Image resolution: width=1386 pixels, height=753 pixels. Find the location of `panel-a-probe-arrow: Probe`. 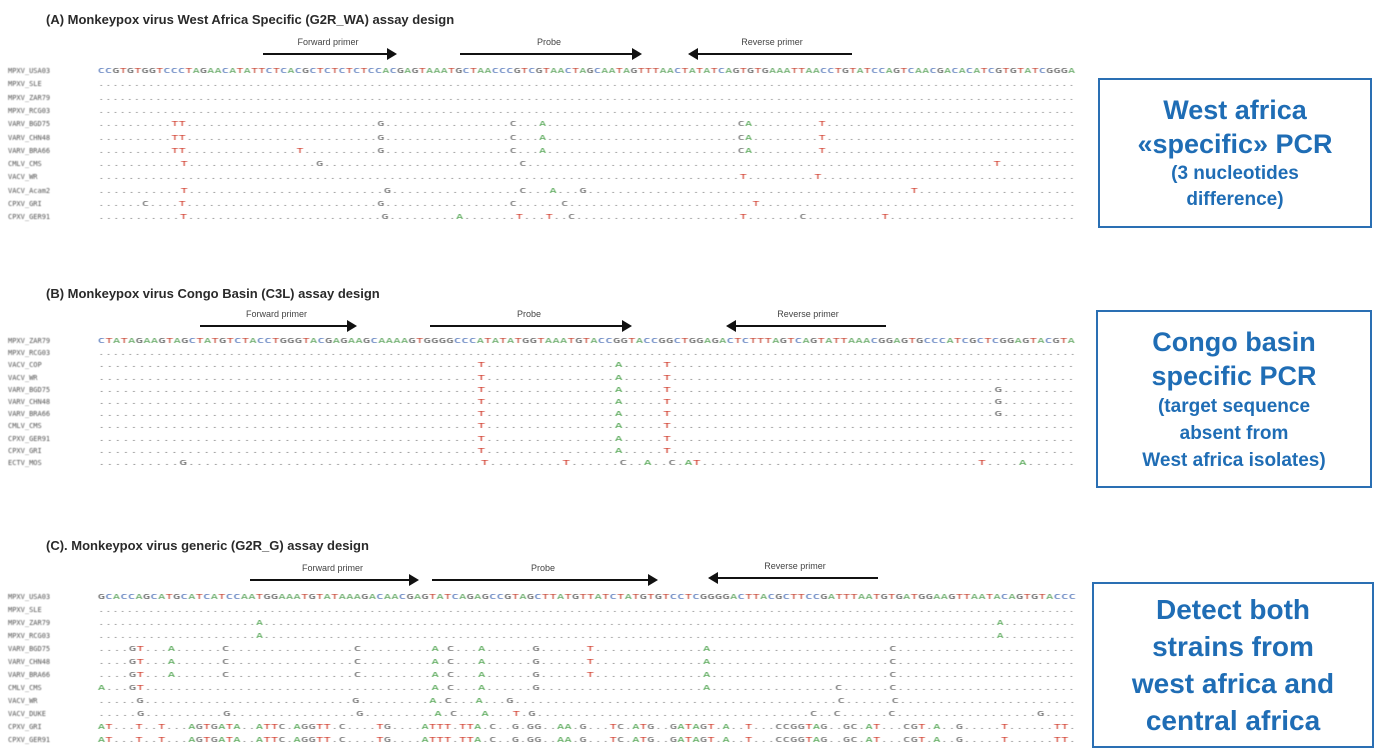

panel-a-probe-arrow: Probe is located at coordinates (551, 48).